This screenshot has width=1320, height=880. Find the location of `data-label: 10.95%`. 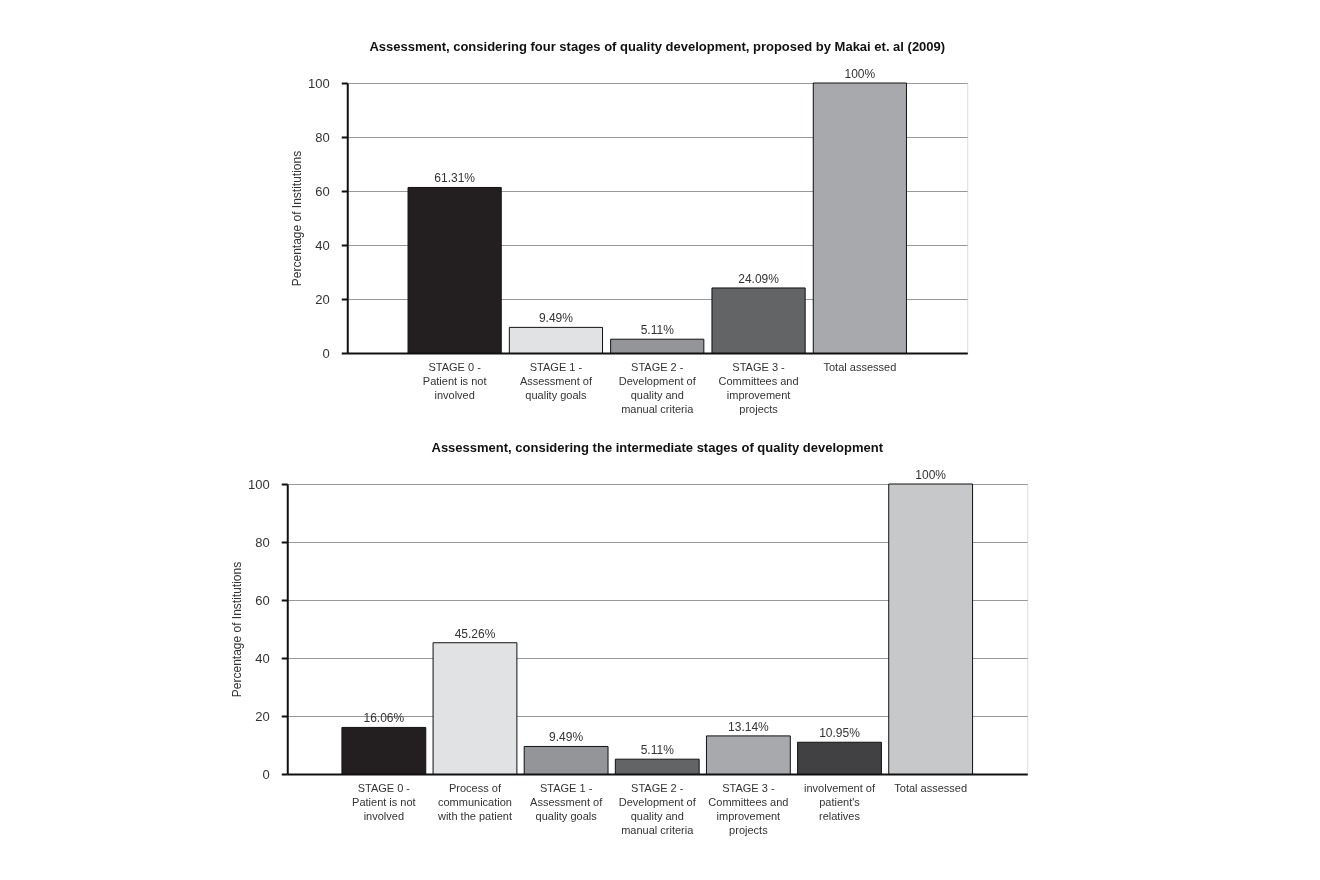

data-label: 10.95% is located at coordinates (840, 733).